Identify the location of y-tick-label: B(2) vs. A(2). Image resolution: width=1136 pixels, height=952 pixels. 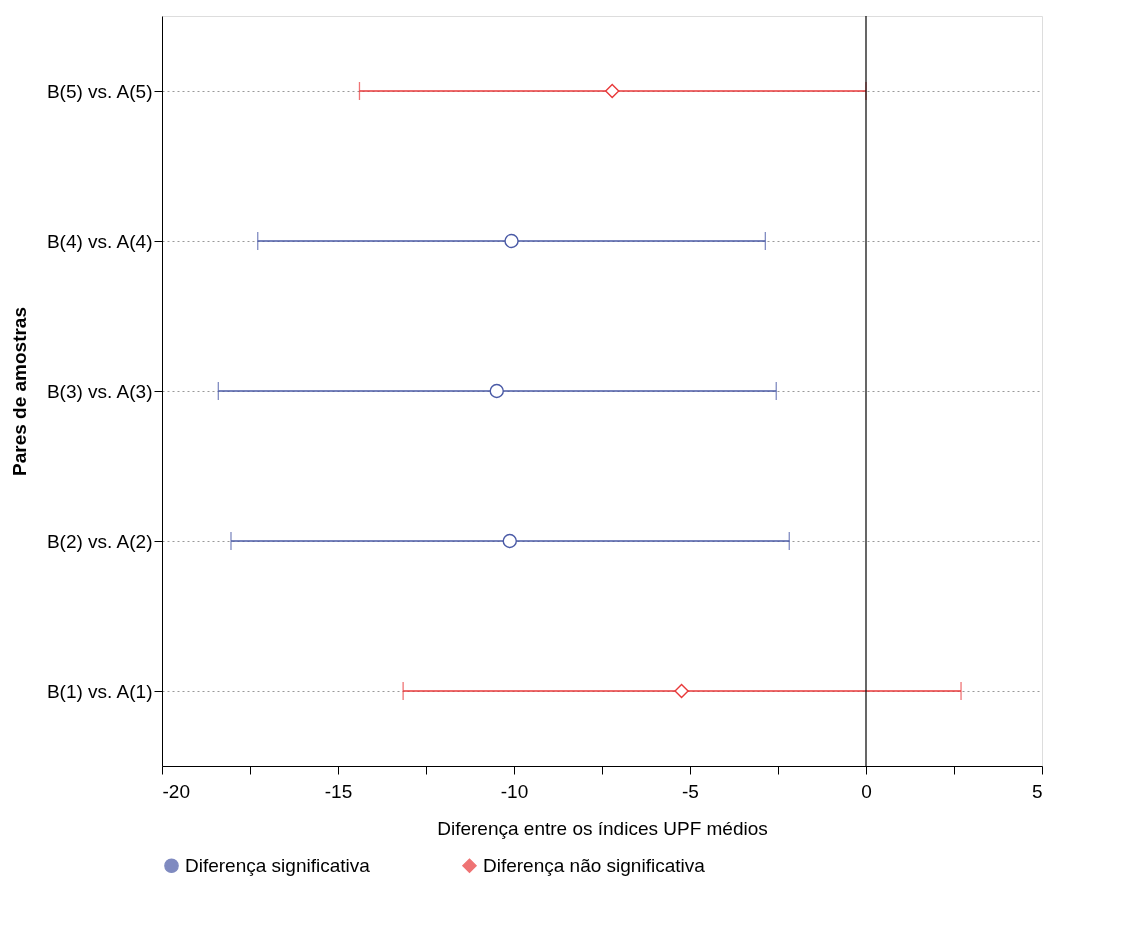
(99, 541).